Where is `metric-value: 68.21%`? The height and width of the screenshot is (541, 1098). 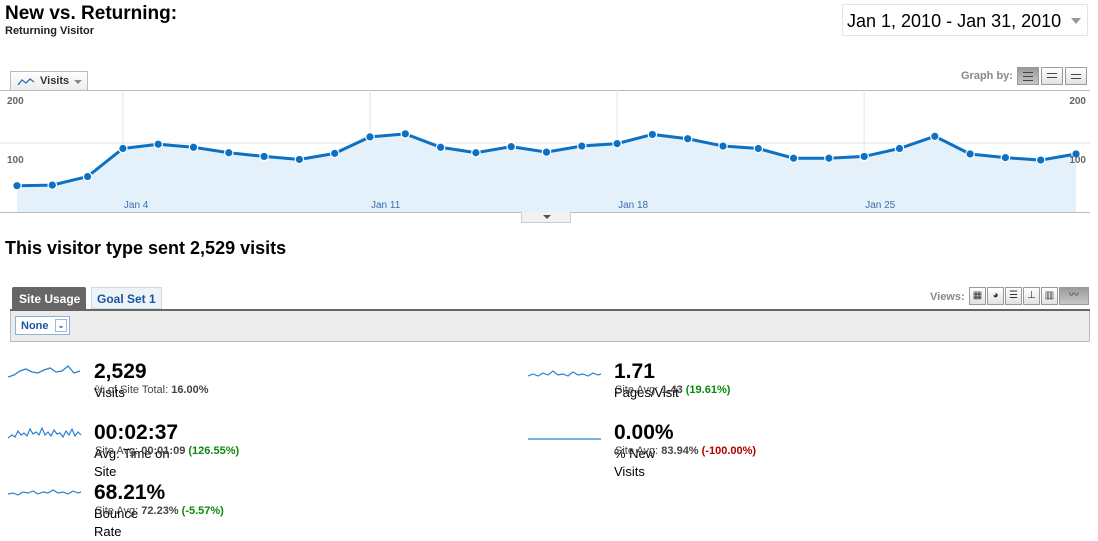
metric-value: 68.21% is located at coordinates (130, 492).